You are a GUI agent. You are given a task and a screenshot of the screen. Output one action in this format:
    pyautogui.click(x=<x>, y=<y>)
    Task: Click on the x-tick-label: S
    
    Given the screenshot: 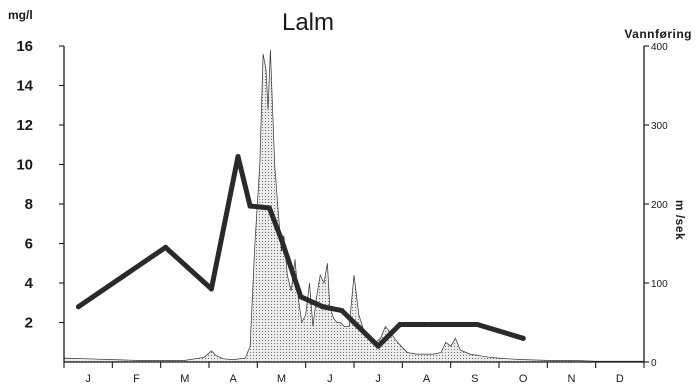 What is the action you would take?
    pyautogui.click(x=474, y=379)
    